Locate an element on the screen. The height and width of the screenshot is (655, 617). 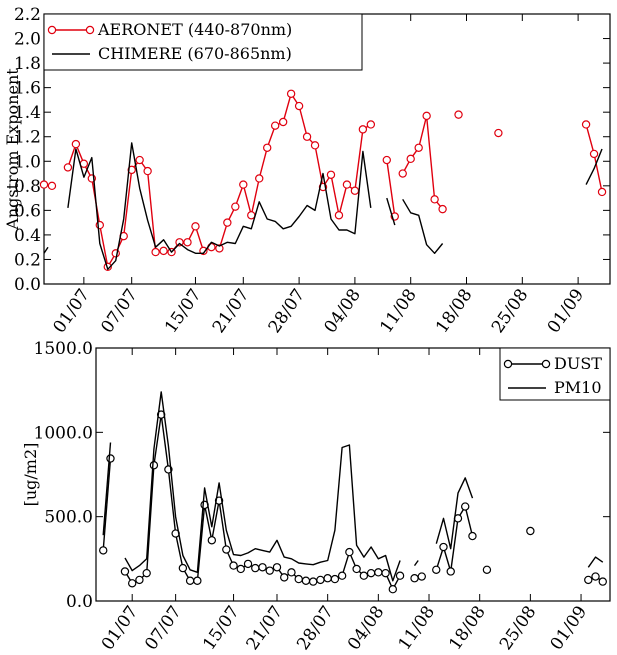
y-tick-label: 2.2 is located at coordinates (27, 15).